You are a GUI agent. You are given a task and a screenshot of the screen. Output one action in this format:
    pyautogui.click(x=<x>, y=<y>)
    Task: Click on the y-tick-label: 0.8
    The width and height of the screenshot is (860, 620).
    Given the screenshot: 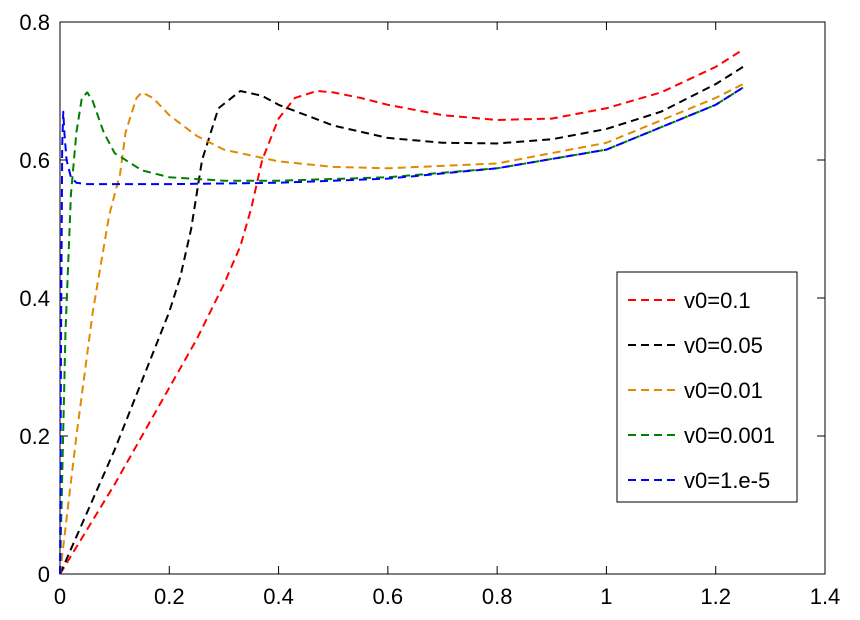 What is the action you would take?
    pyautogui.click(x=34, y=22)
    